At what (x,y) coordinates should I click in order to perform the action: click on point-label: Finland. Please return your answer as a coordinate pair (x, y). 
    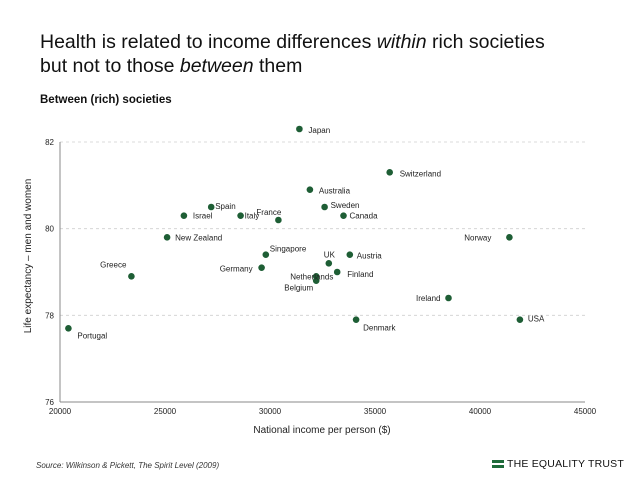
    Looking at the image, I should click on (360, 274).